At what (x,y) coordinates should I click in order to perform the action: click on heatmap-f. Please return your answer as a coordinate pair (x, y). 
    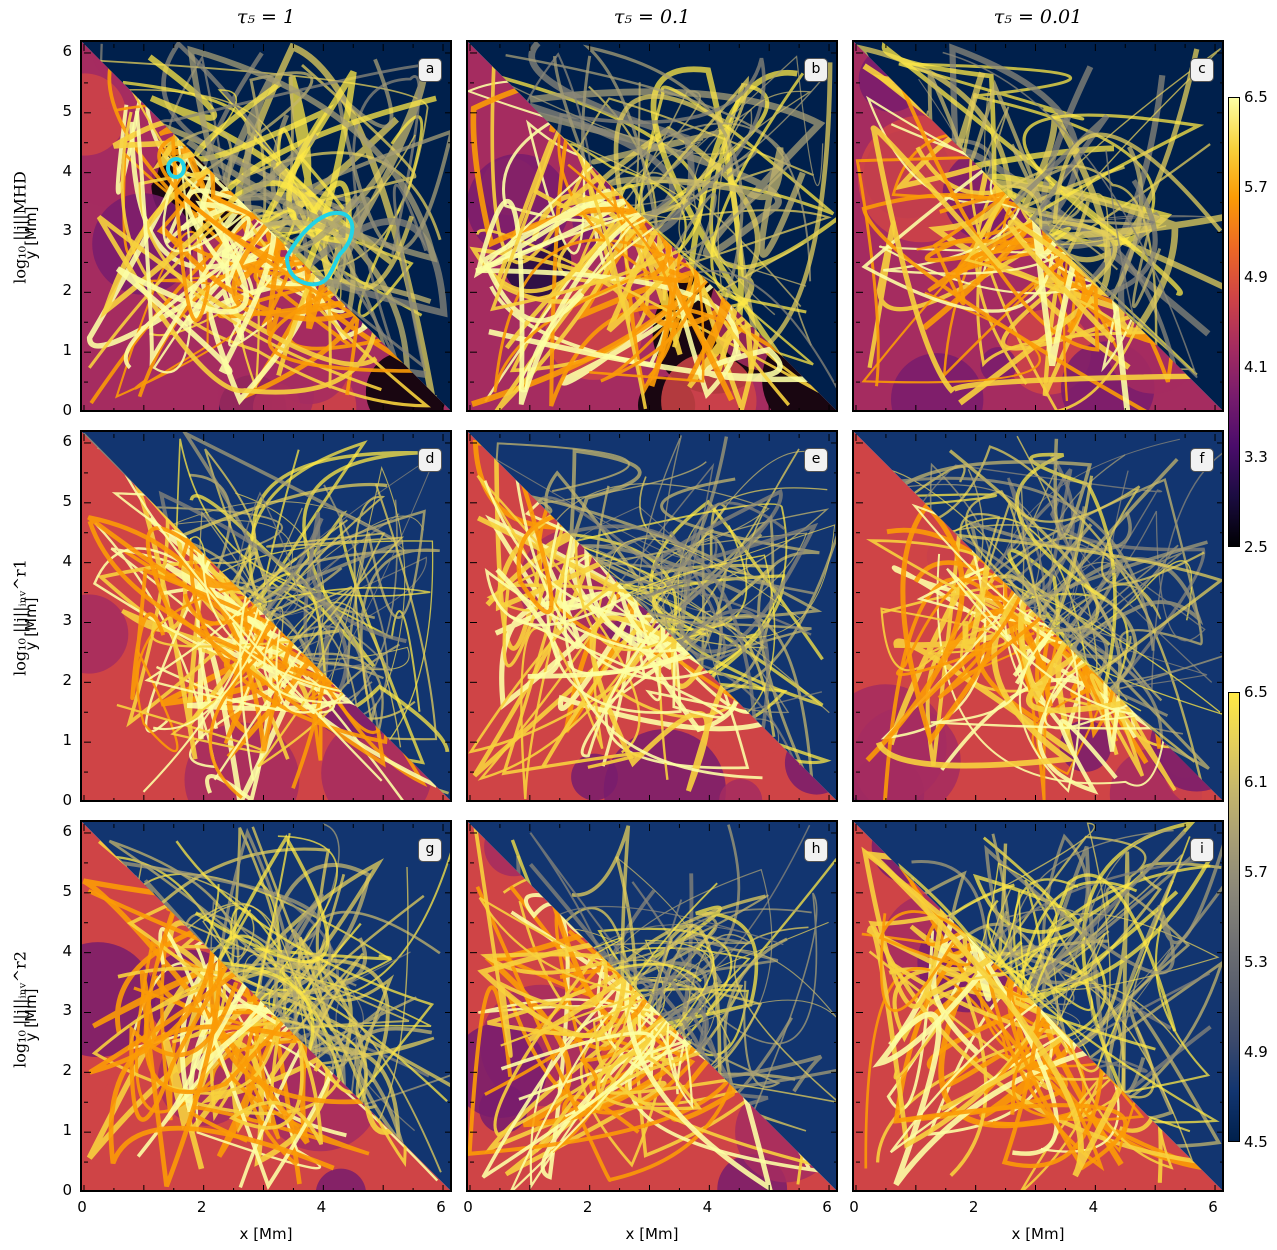
    Looking at the image, I should click on (1038, 616).